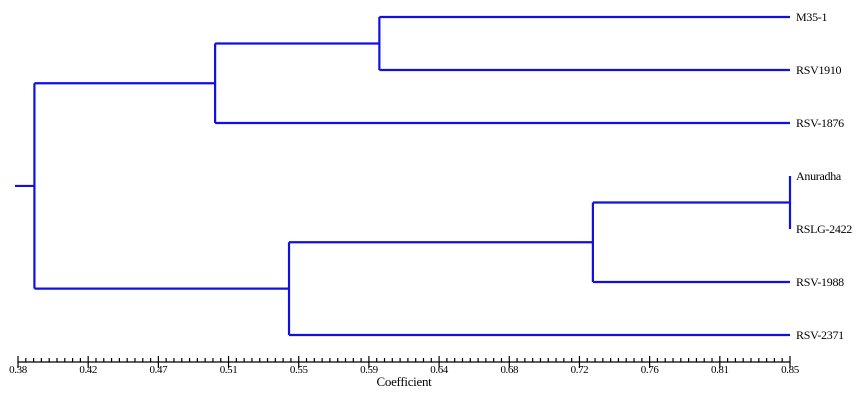 This screenshot has height=394, width=860. Describe the element at coordinates (720, 370) in the screenshot. I see `tick-label: 0.81` at that location.